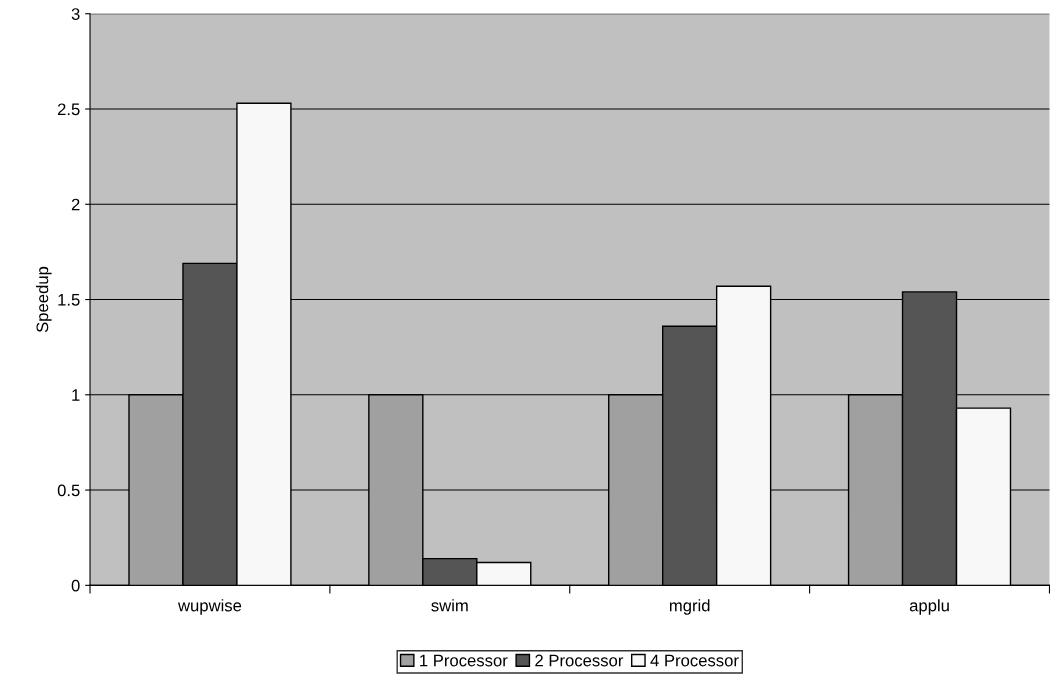 This screenshot has width=1059, height=687. I want to click on x-tick-label: swim, so click(449, 605).